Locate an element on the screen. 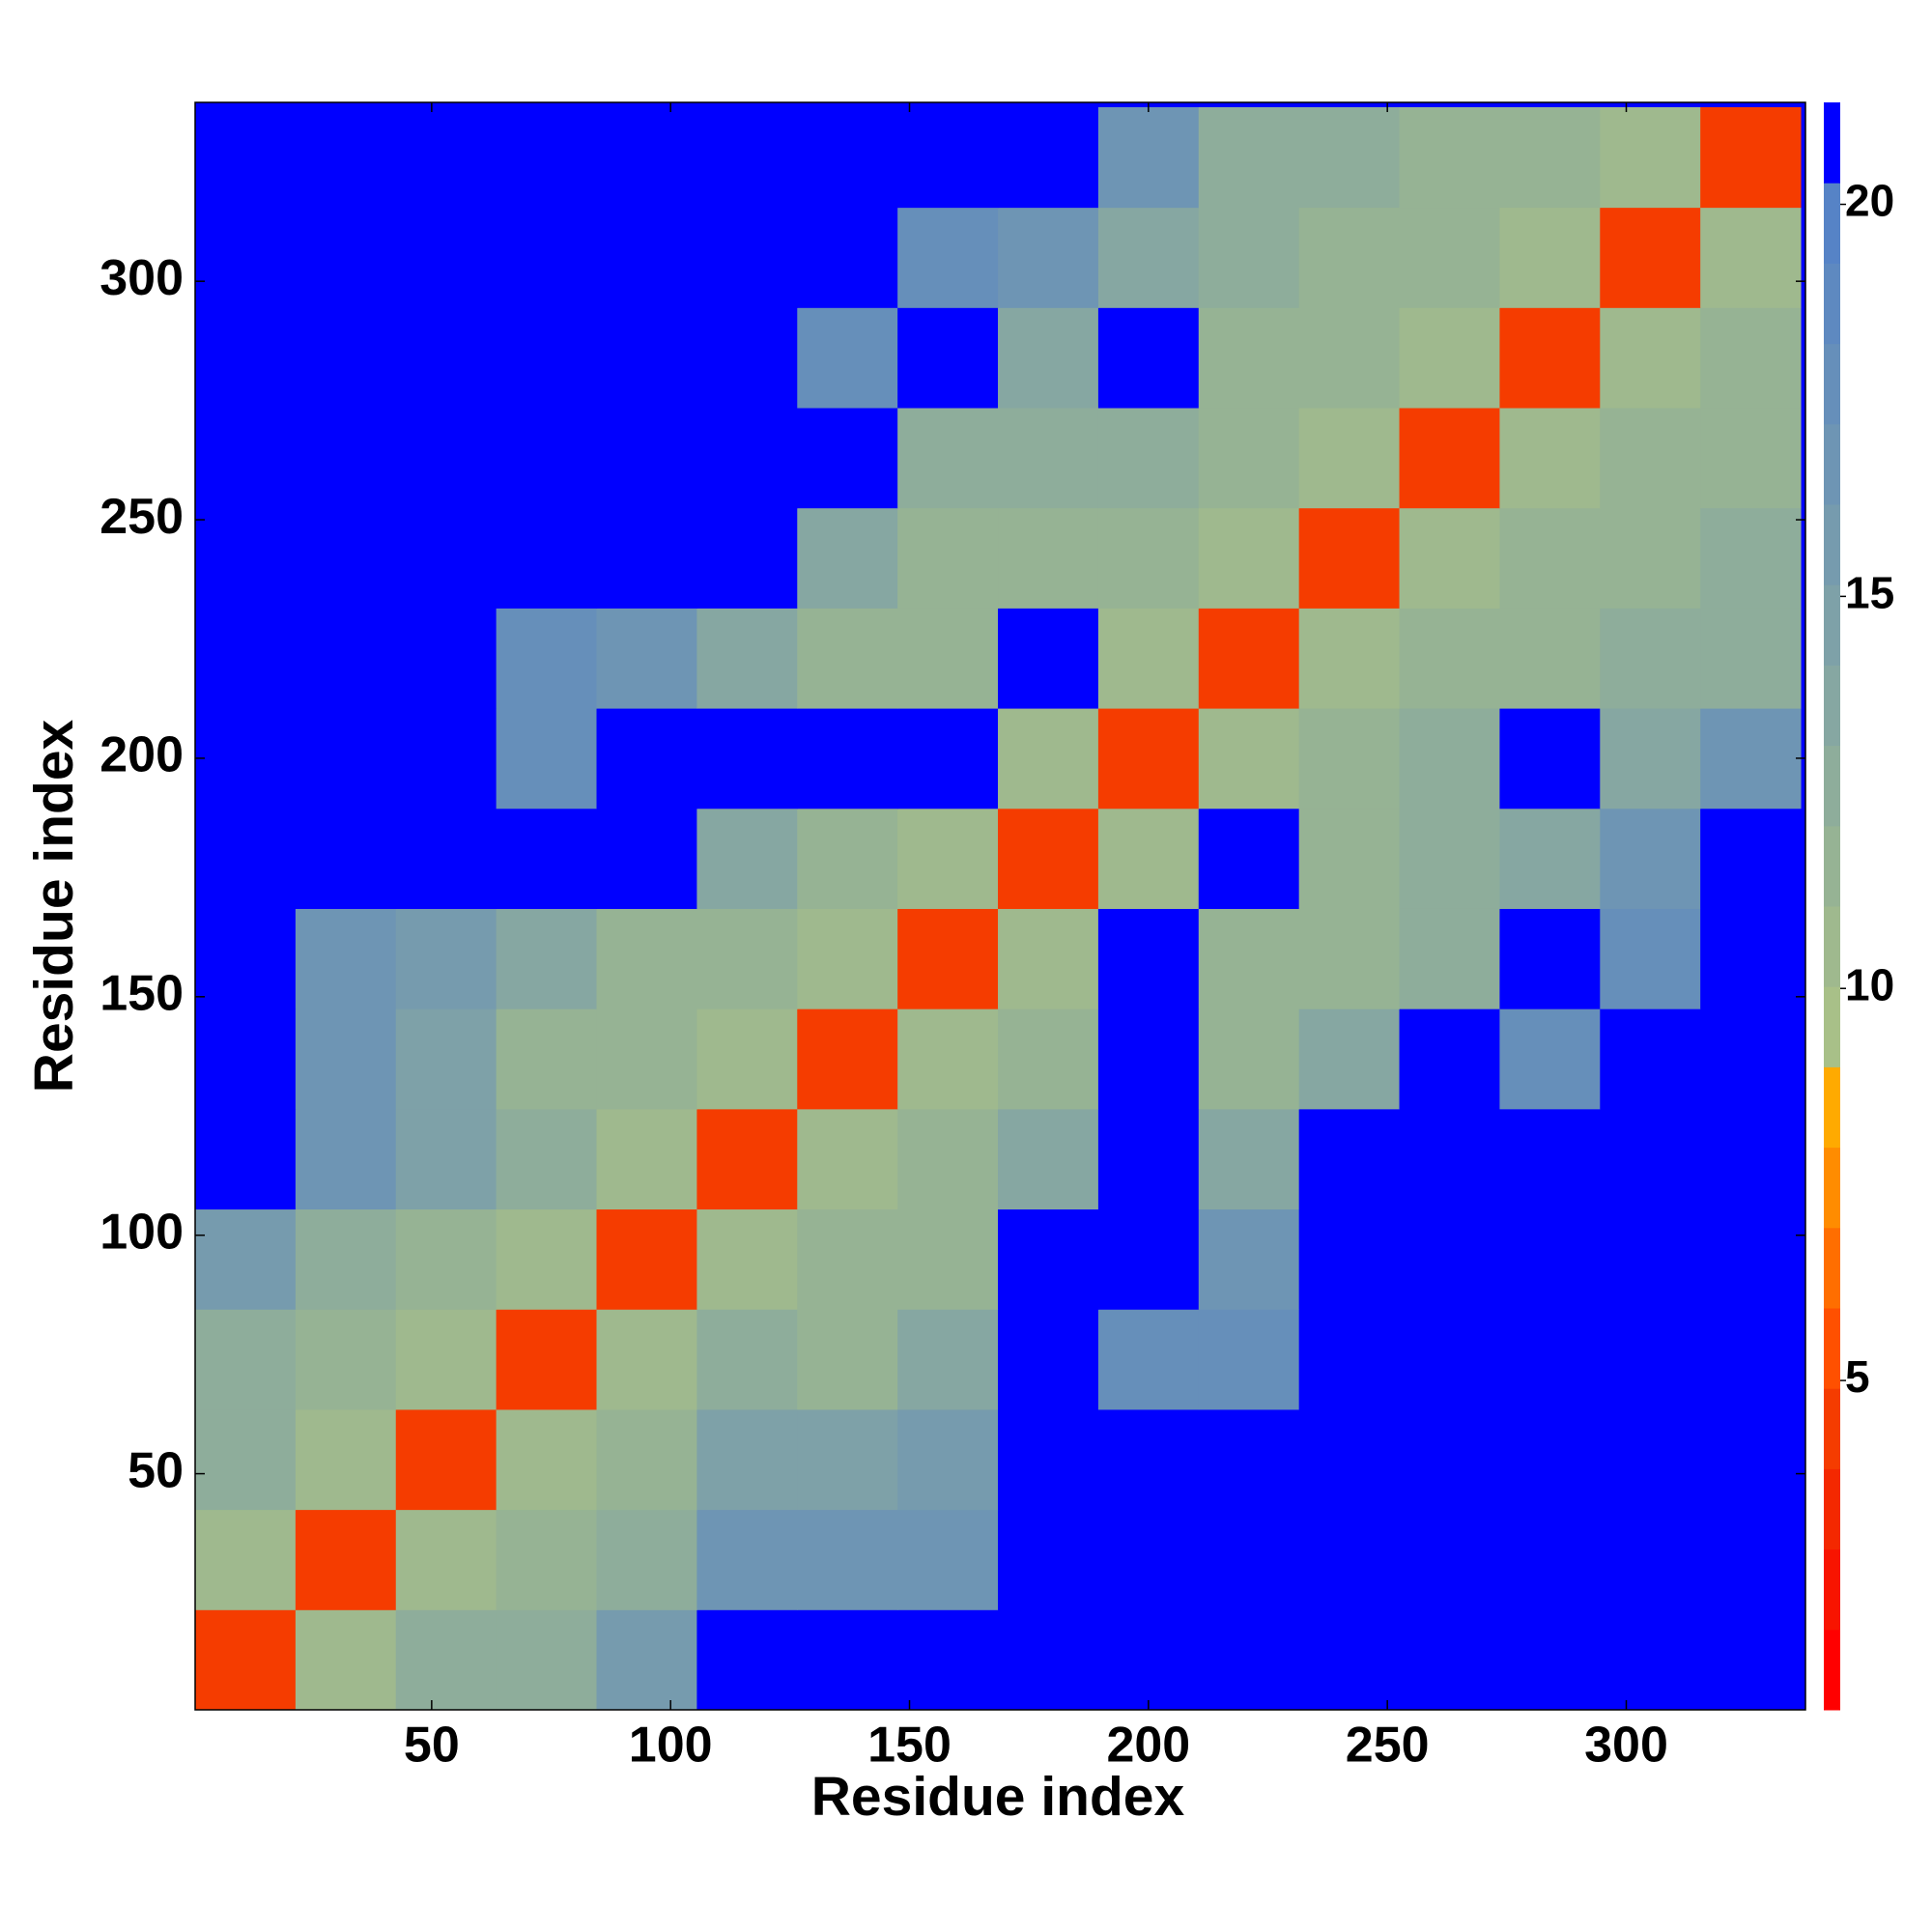 The height and width of the screenshot is (1932, 1932). y-tick-label: 250 is located at coordinates (141, 517).